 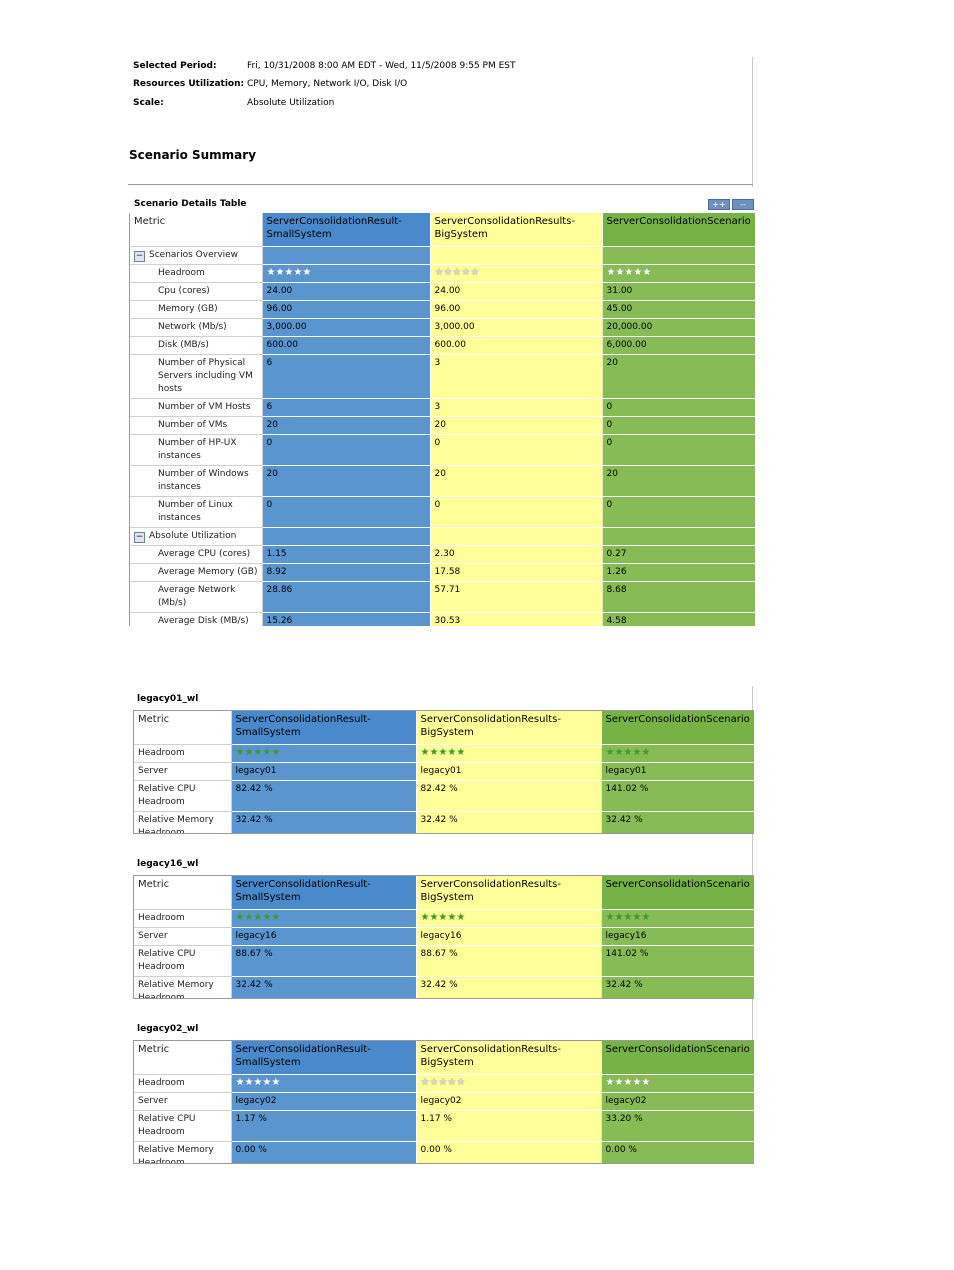 What do you see at coordinates (677, 1101) in the screenshot?
I see `cell-value: legacy02` at bounding box center [677, 1101].